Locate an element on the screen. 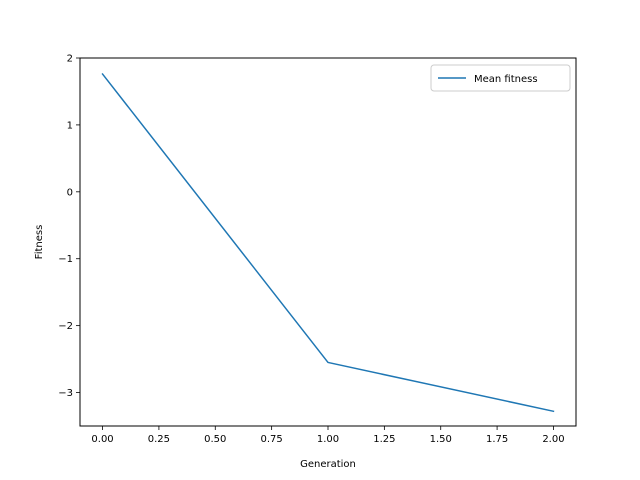  legend-label: Mean fitness is located at coordinates (506, 79).